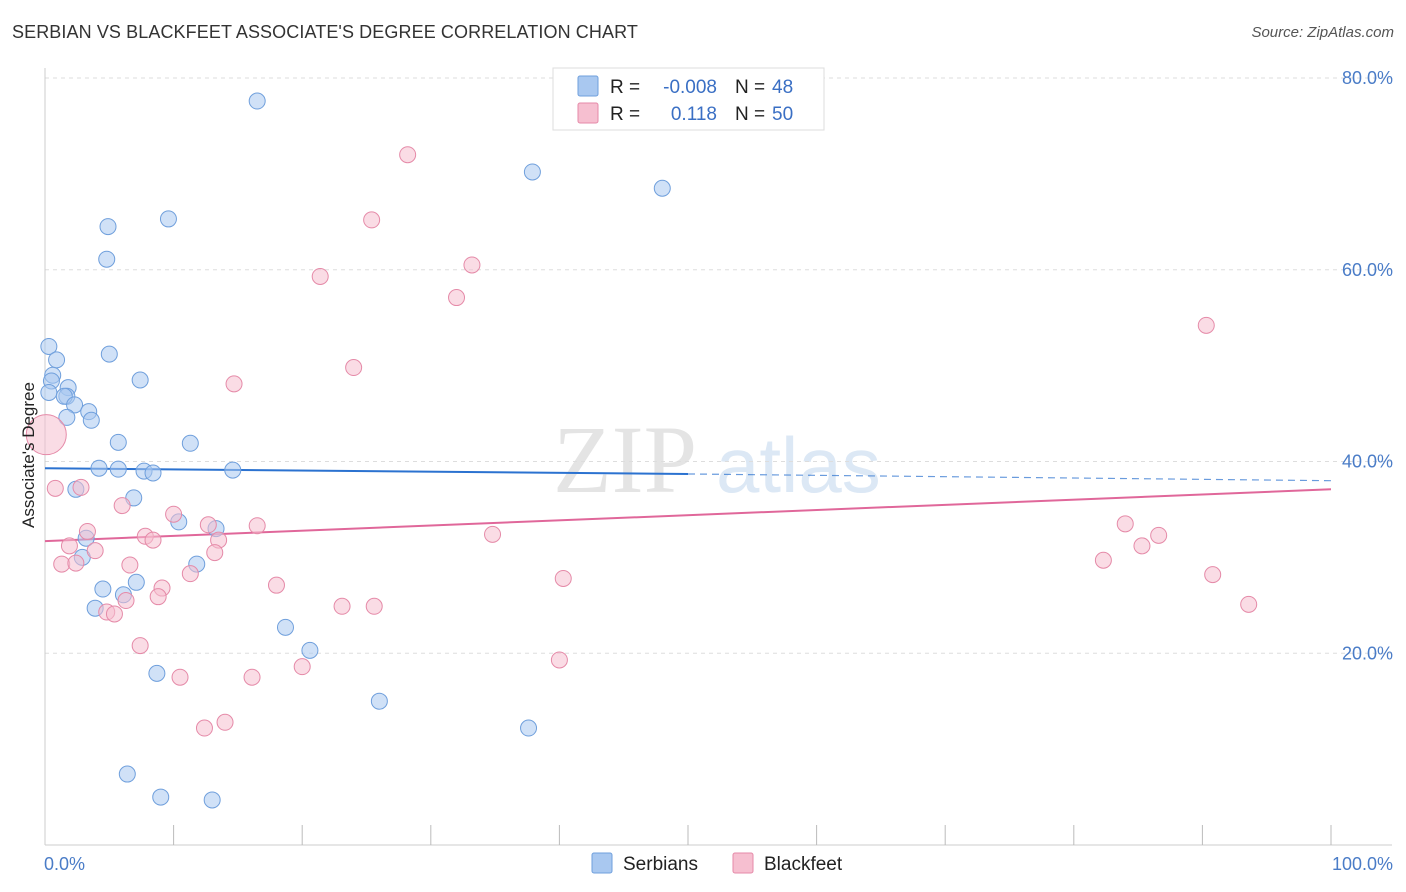 The height and width of the screenshot is (892, 1406). What do you see at coordinates (602, 863) in the screenshot?
I see `bottom-legend-swatch-serbians` at bounding box center [602, 863].